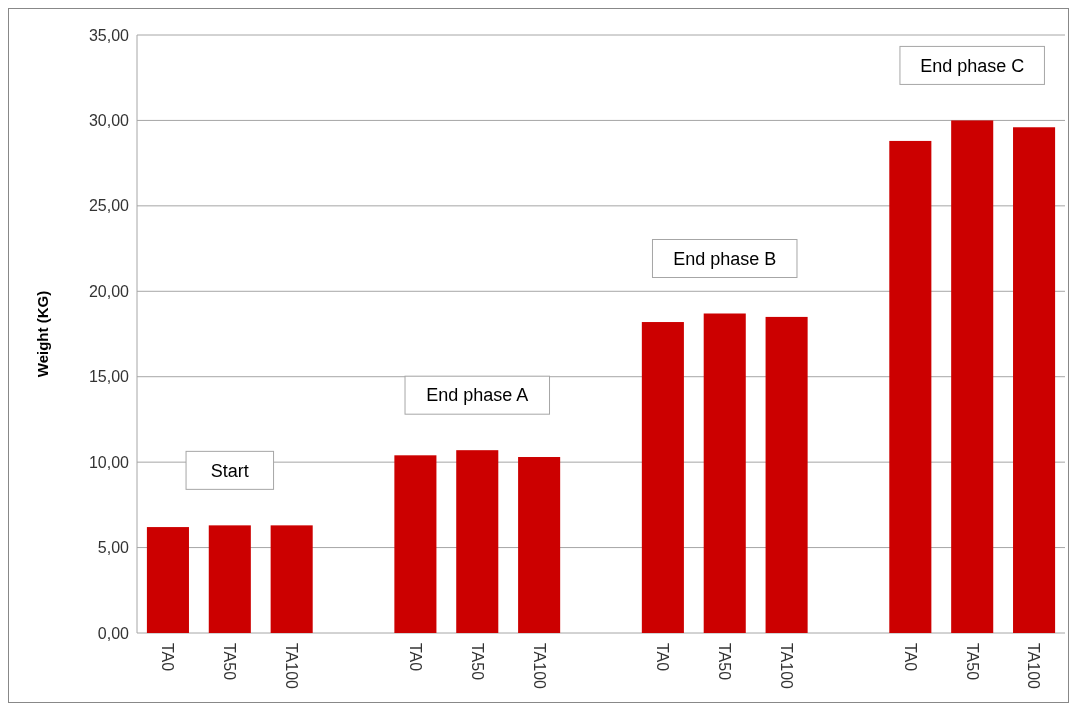 This screenshot has height=711, width=1077. What do you see at coordinates (109, 206) in the screenshot?
I see `y-tick-label: 25,00` at bounding box center [109, 206].